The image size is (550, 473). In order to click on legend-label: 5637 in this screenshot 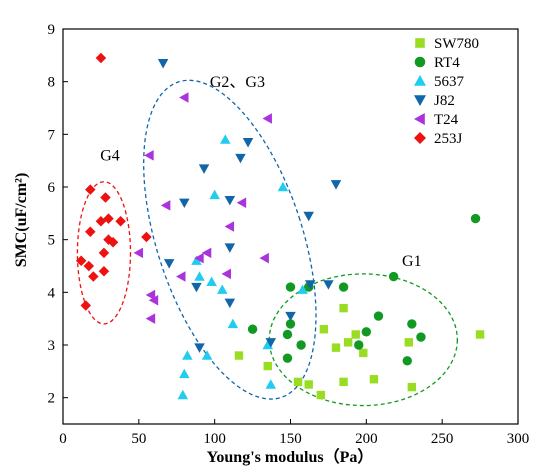, I will do `click(449, 82)`.